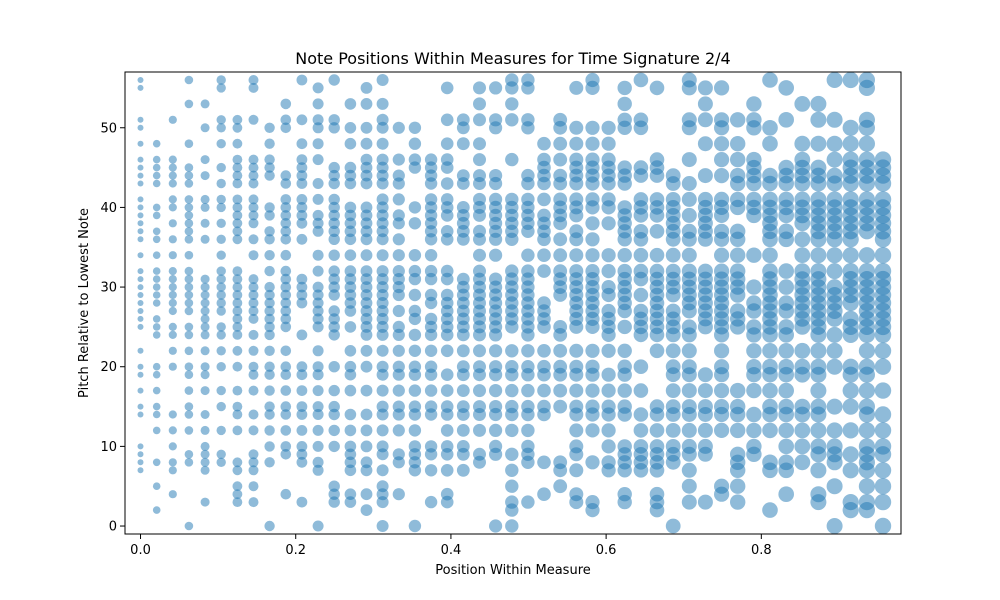 Image resolution: width=1000 pixels, height=600 pixels. What do you see at coordinates (112, 328) in the screenshot?
I see `y-axis-ticks: 0 10 20 30 40 50` at bounding box center [112, 328].